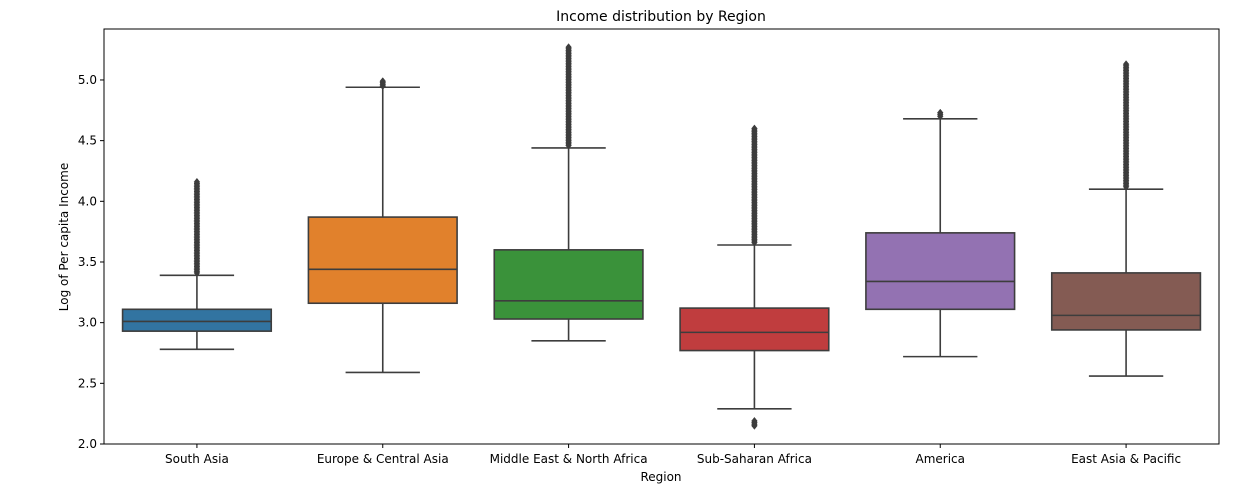 This screenshot has width=1242, height=502. Describe the element at coordinates (87, 323) in the screenshot. I see `y-tick-label: 3.0` at that location.